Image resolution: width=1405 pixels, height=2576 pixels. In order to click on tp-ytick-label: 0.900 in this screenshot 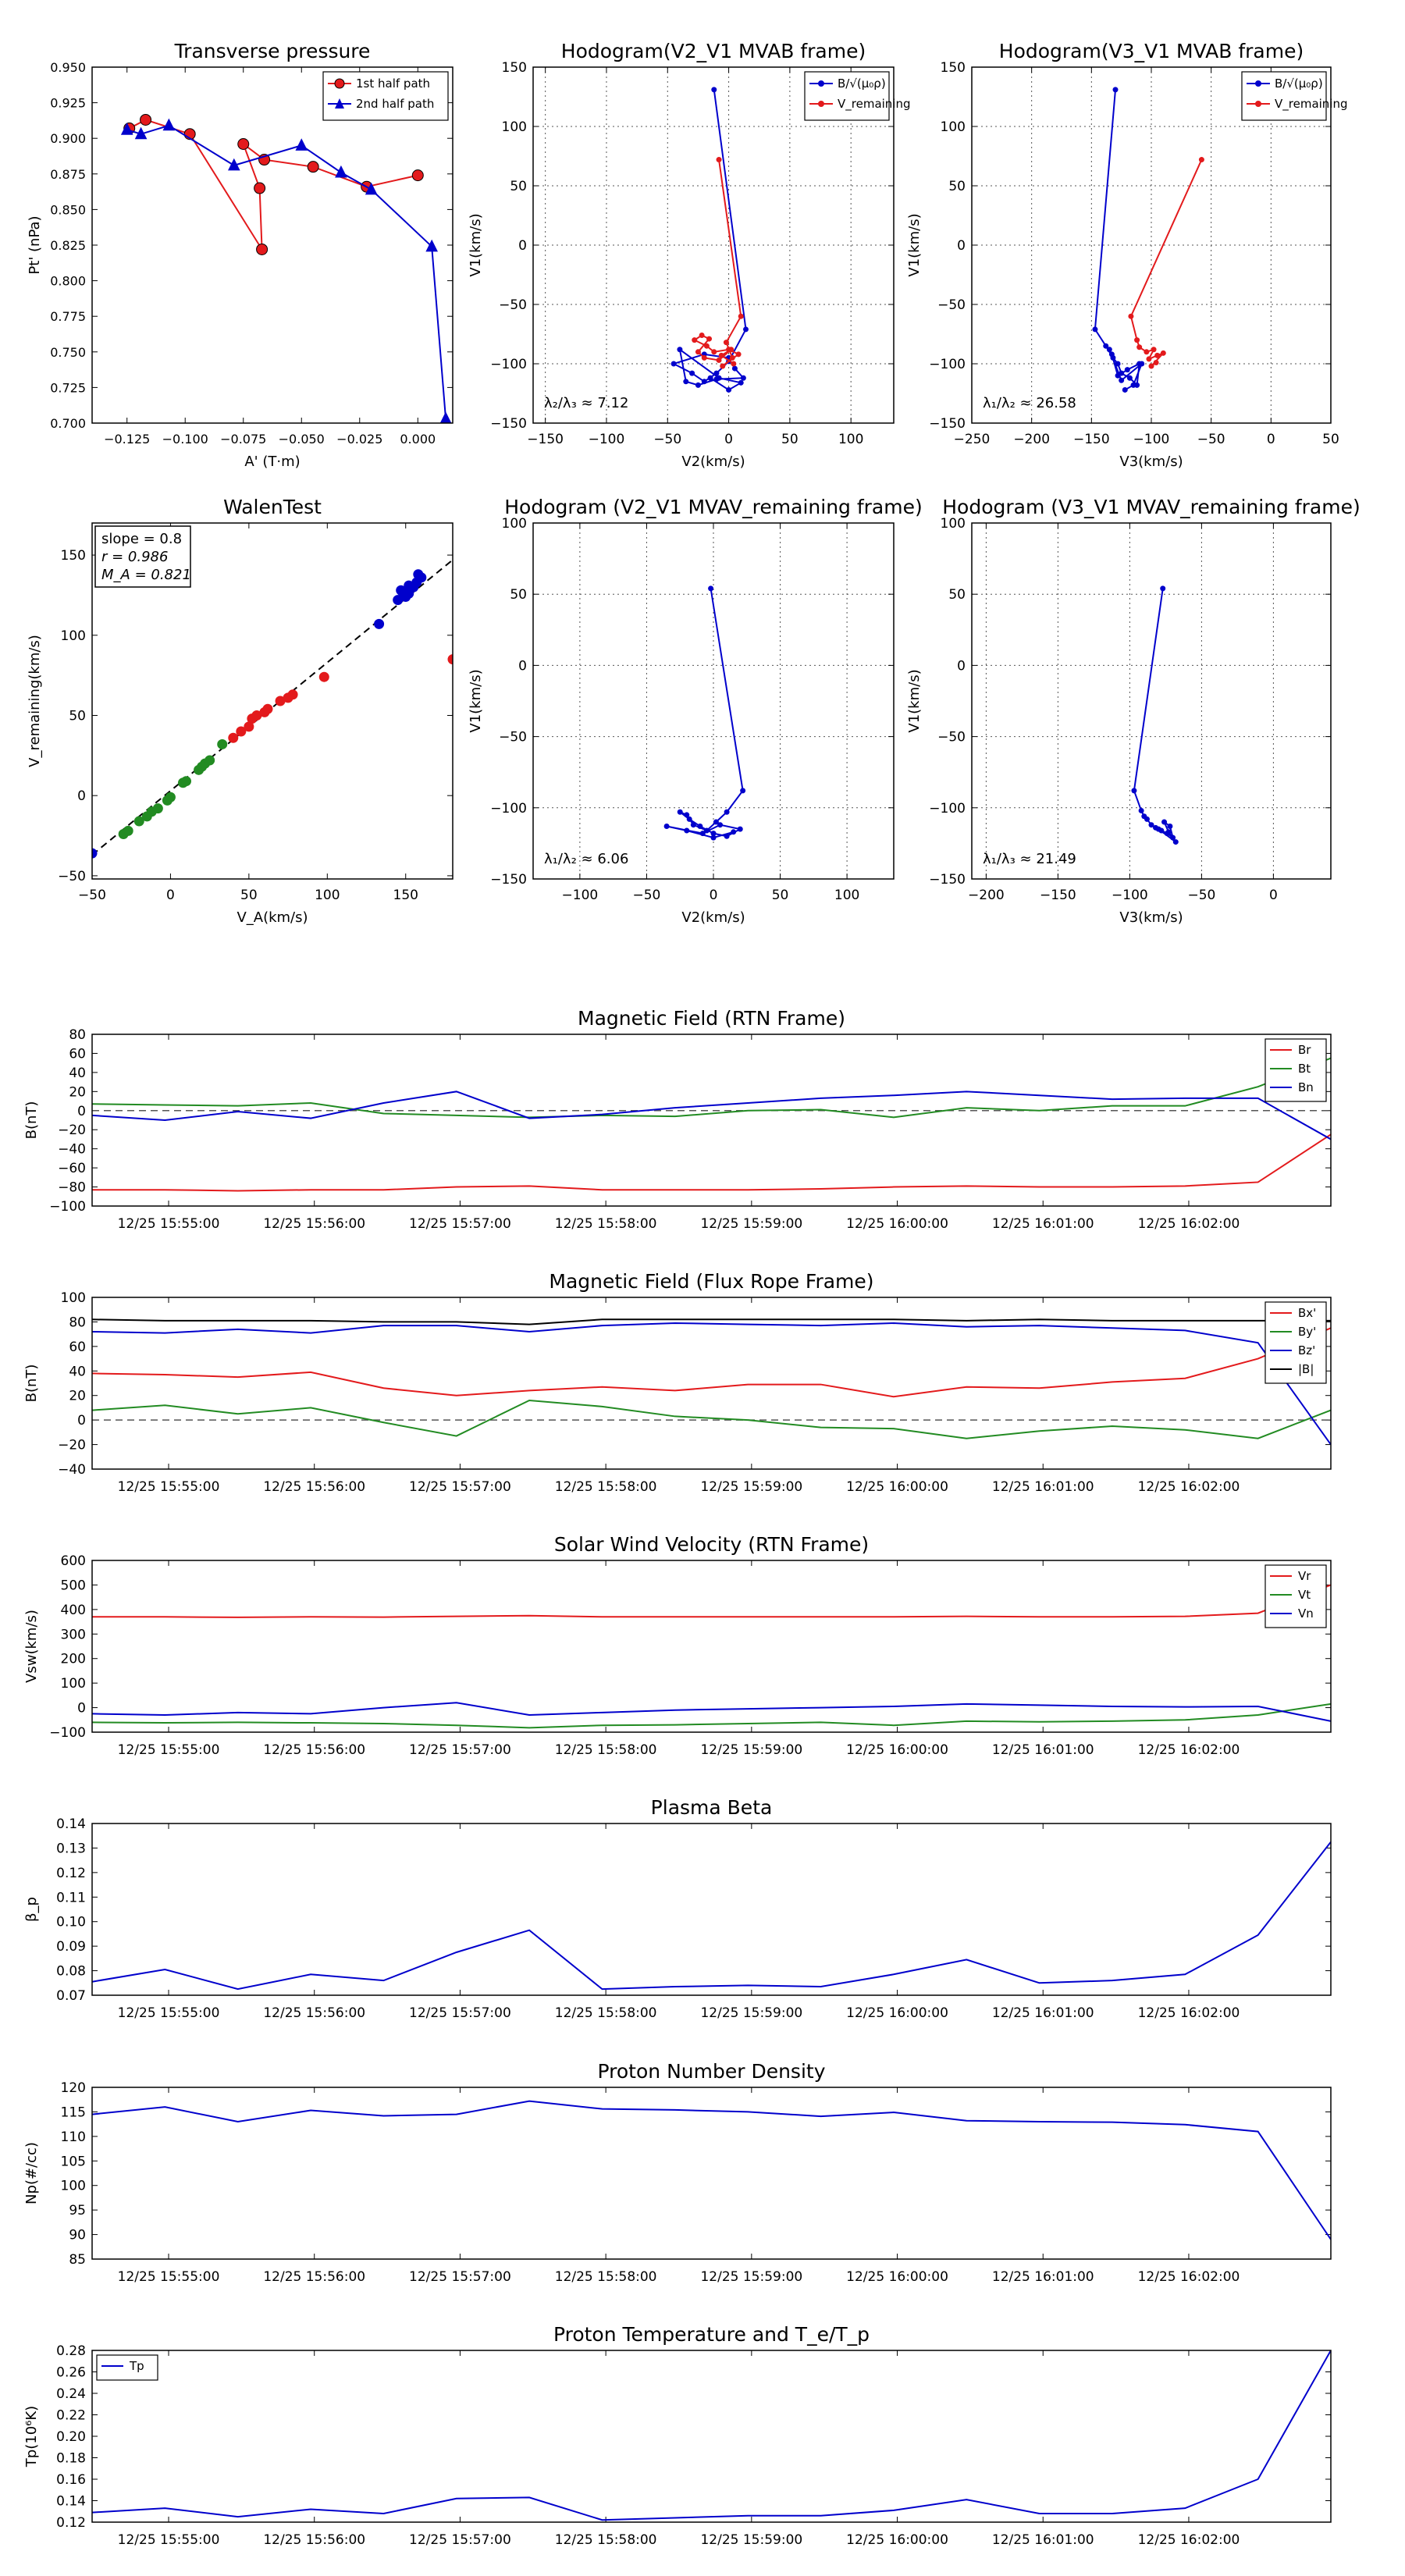, I will do `click(68, 138)`.